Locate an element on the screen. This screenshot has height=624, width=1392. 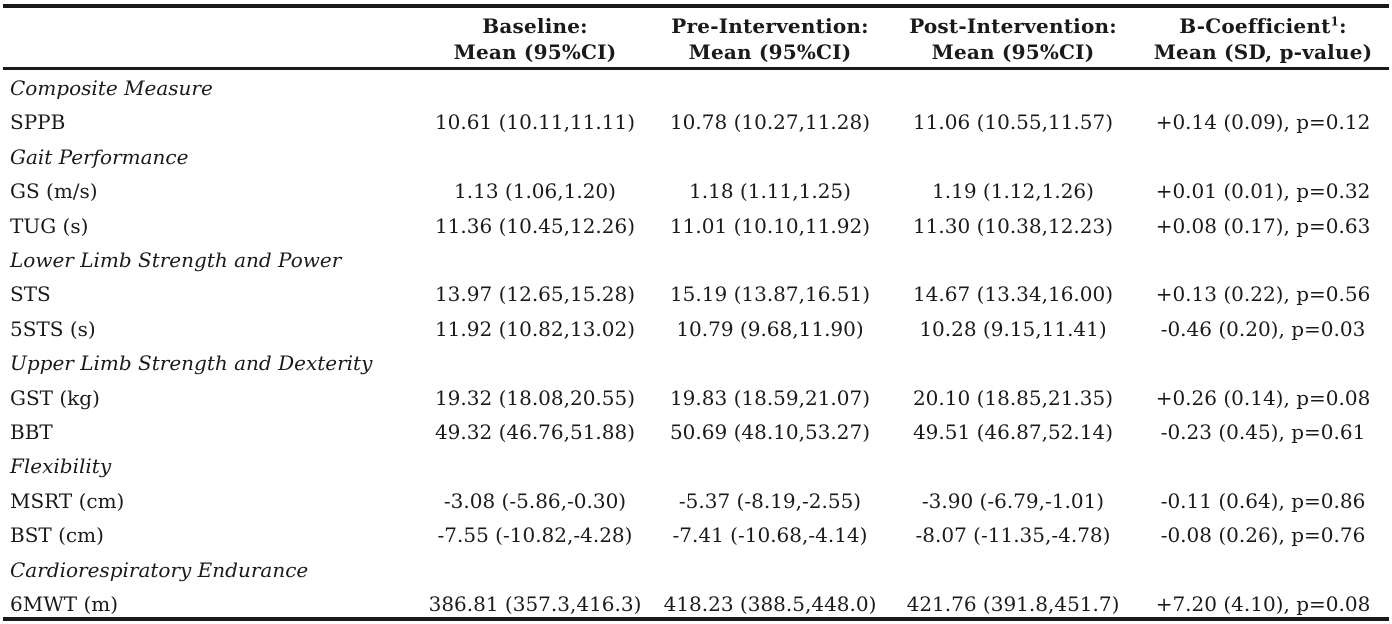
b-coefficient-cell: -0.08 (0.26), p=0.76 is located at coordinates (1263, 535).